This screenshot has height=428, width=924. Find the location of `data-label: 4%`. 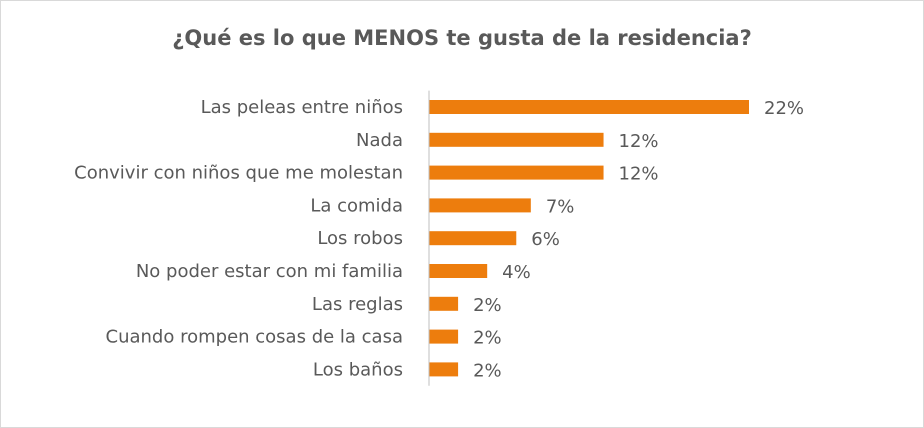

data-label: 4% is located at coordinates (516, 272).